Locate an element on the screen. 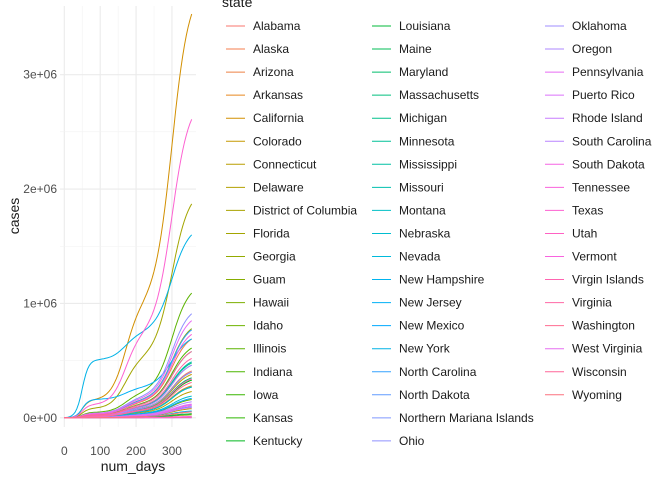  legend-label: Minnesota is located at coordinates (427, 141).